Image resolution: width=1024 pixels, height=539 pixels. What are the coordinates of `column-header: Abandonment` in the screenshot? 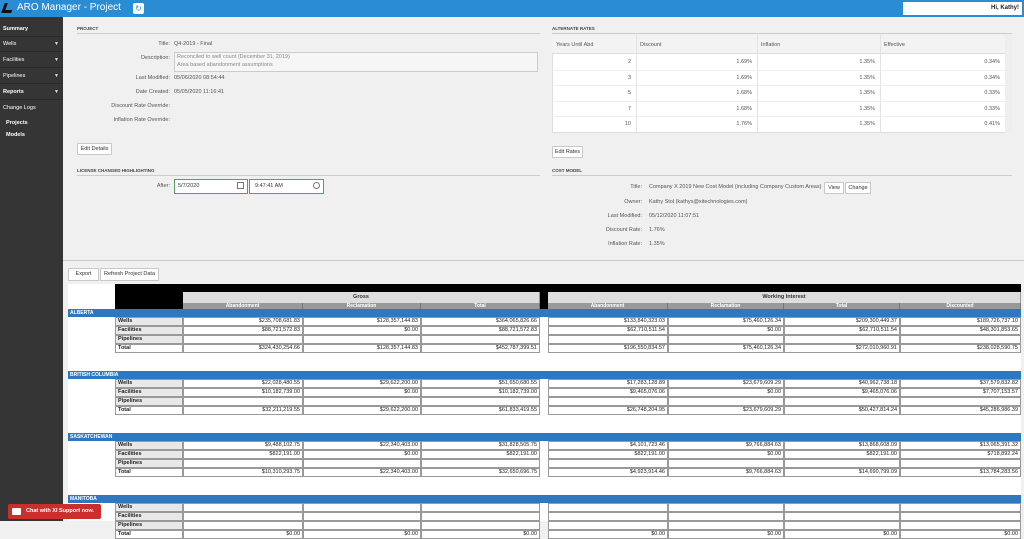 It's located at (243, 306).